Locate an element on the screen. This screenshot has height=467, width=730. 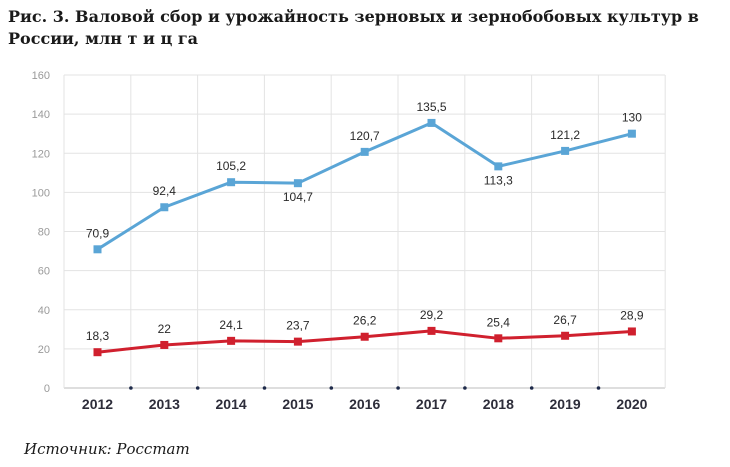
y-tick-label: 120 is located at coordinates (41, 154).